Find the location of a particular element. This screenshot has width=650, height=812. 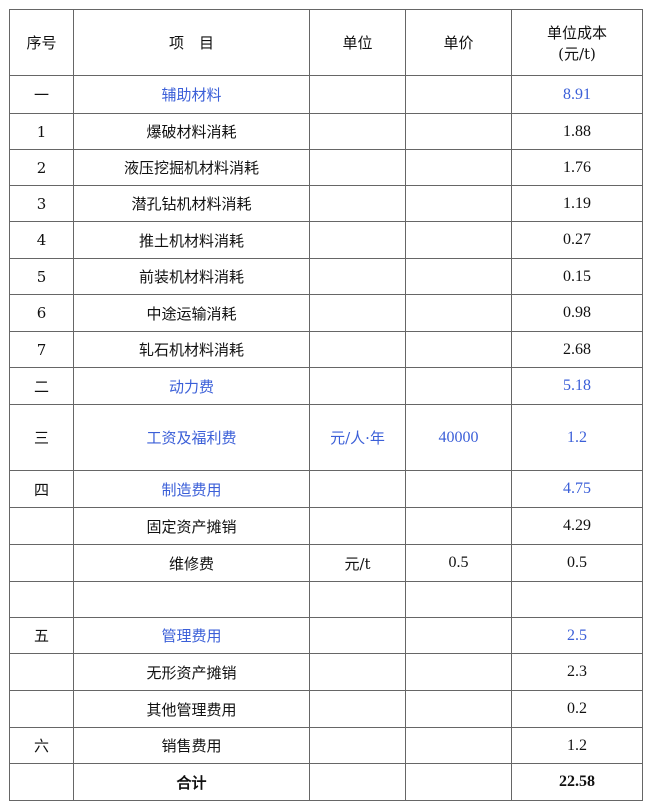

item-cell: 维修费 is located at coordinates (191, 563).